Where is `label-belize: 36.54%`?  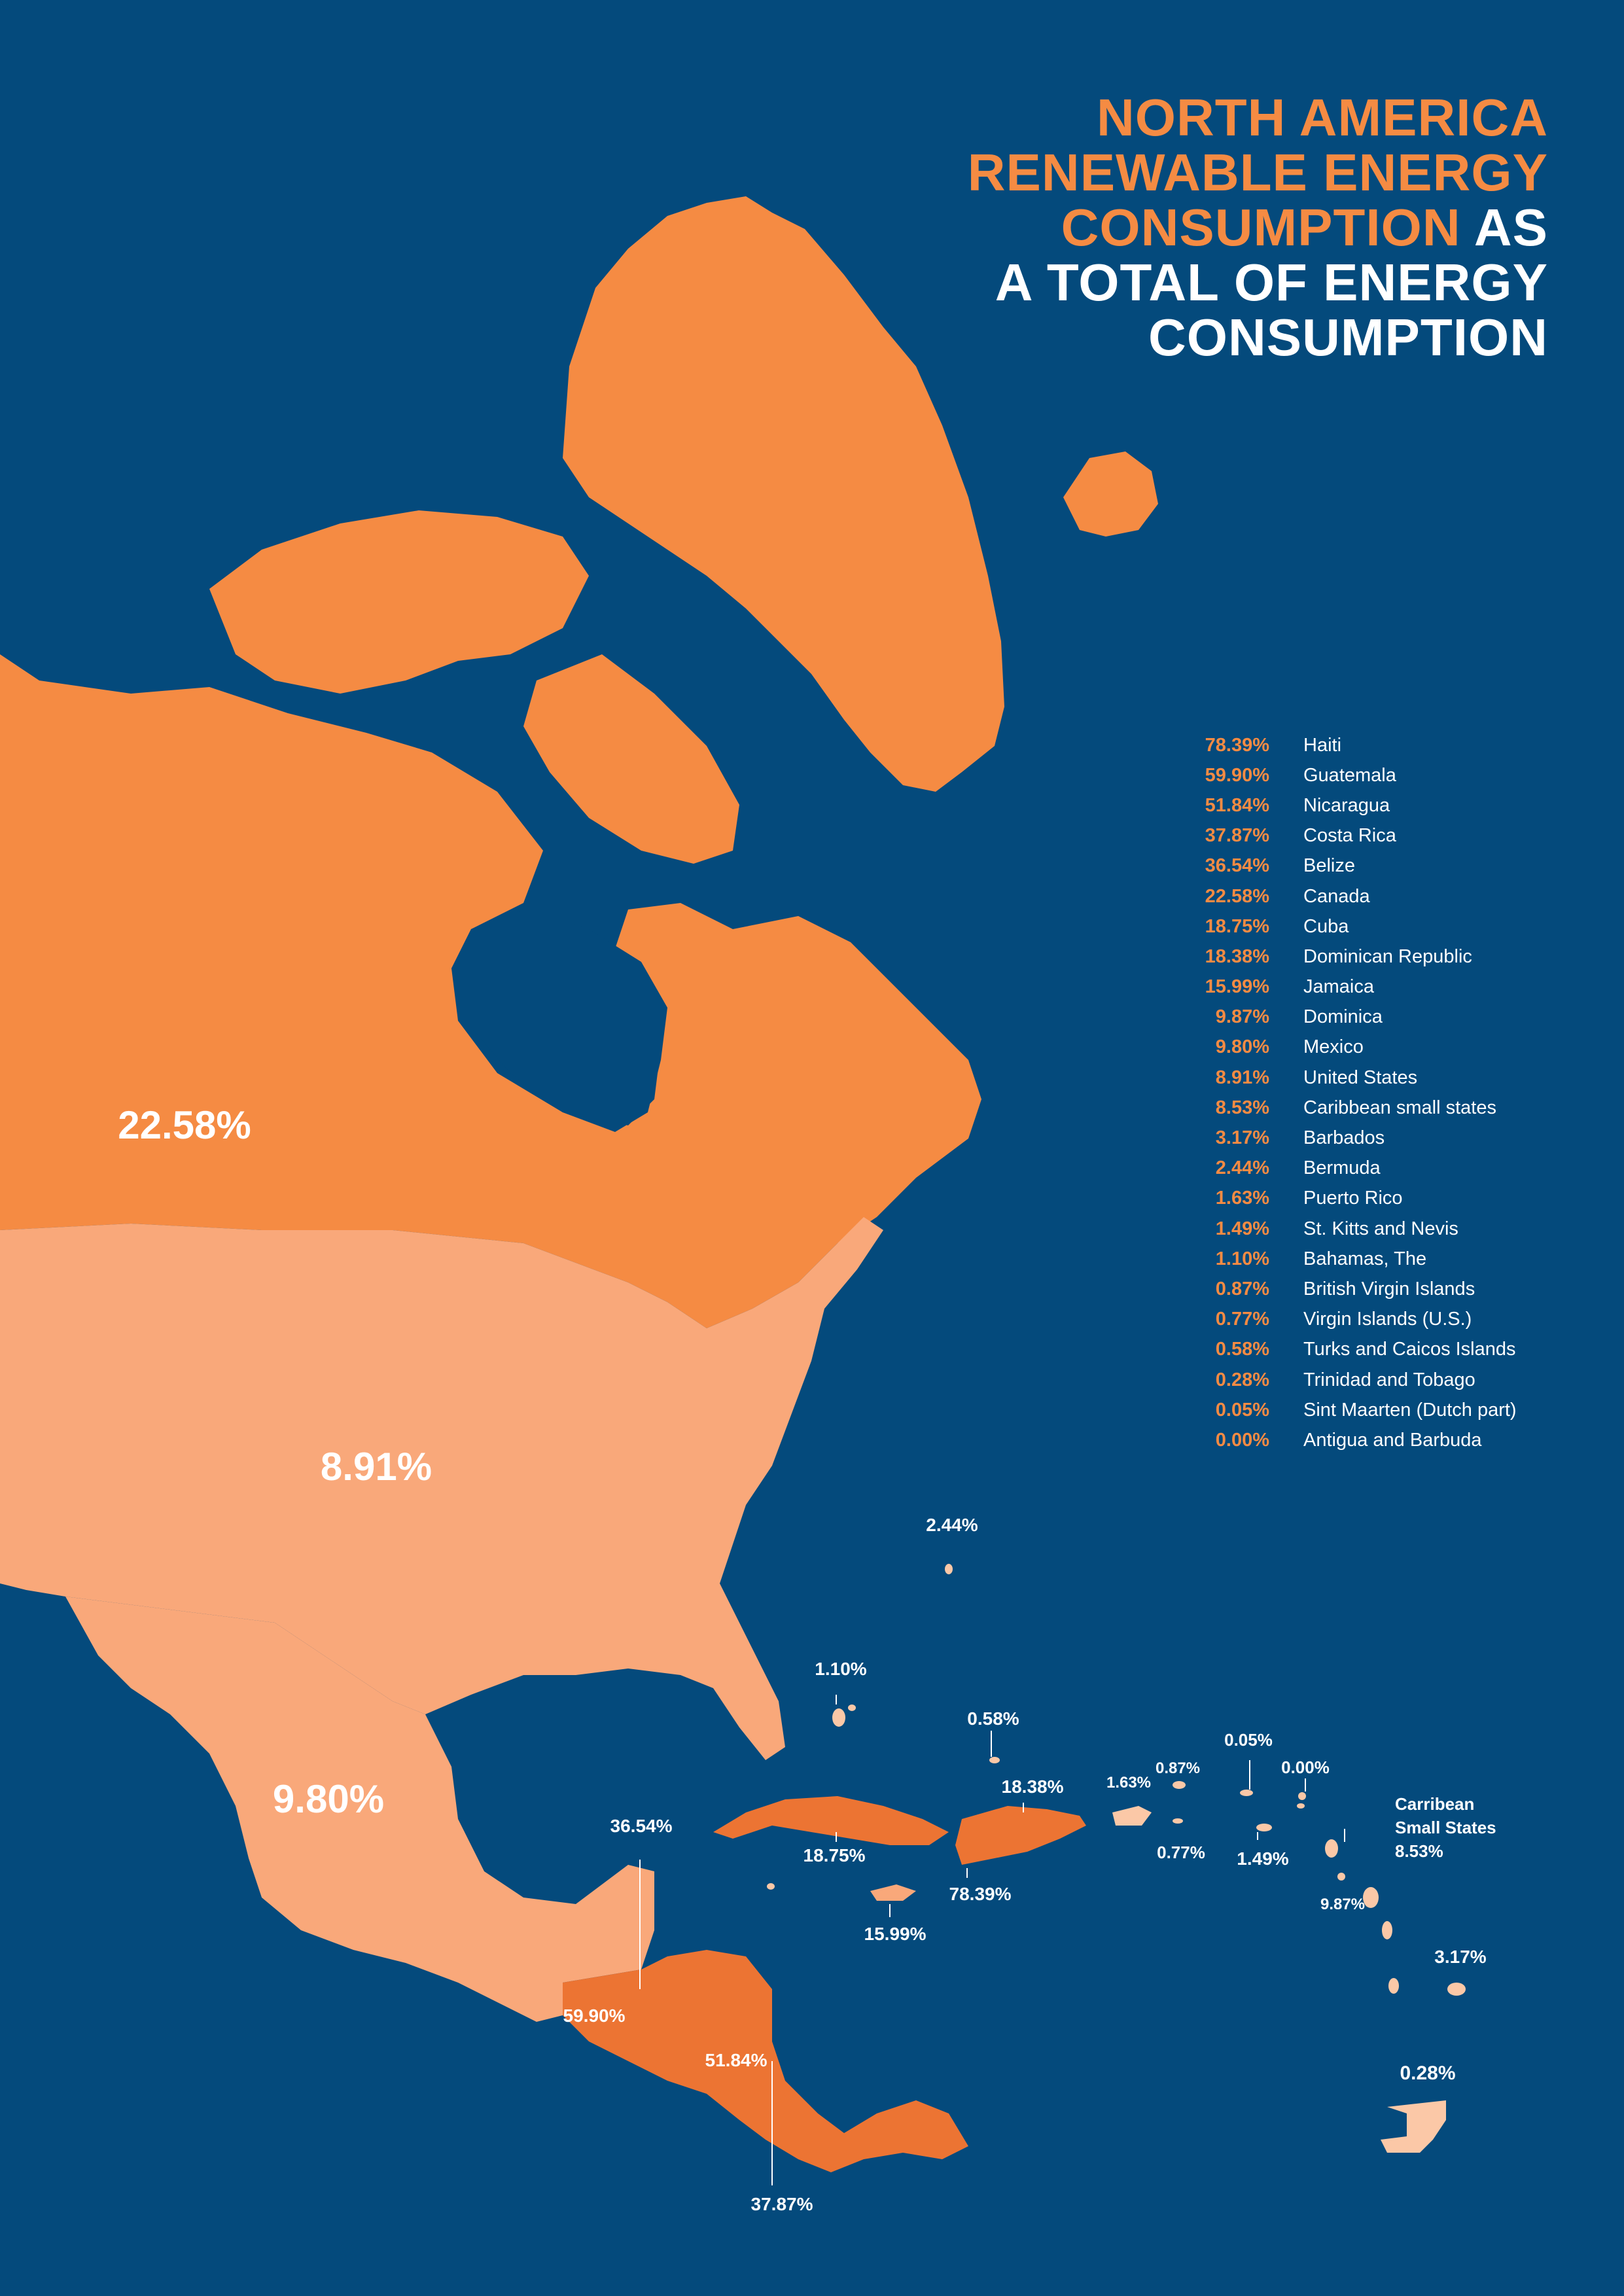 label-belize: 36.54% is located at coordinates (641, 1826).